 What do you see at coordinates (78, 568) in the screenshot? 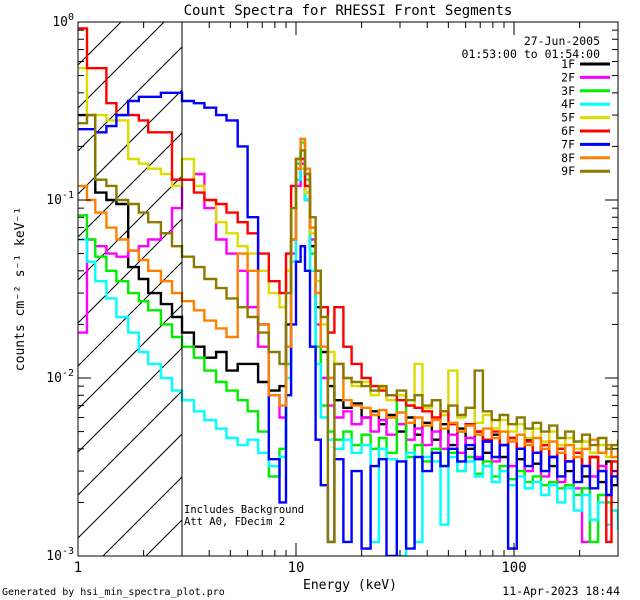
I see `x-tick-label-1: 1` at bounding box center [78, 568].